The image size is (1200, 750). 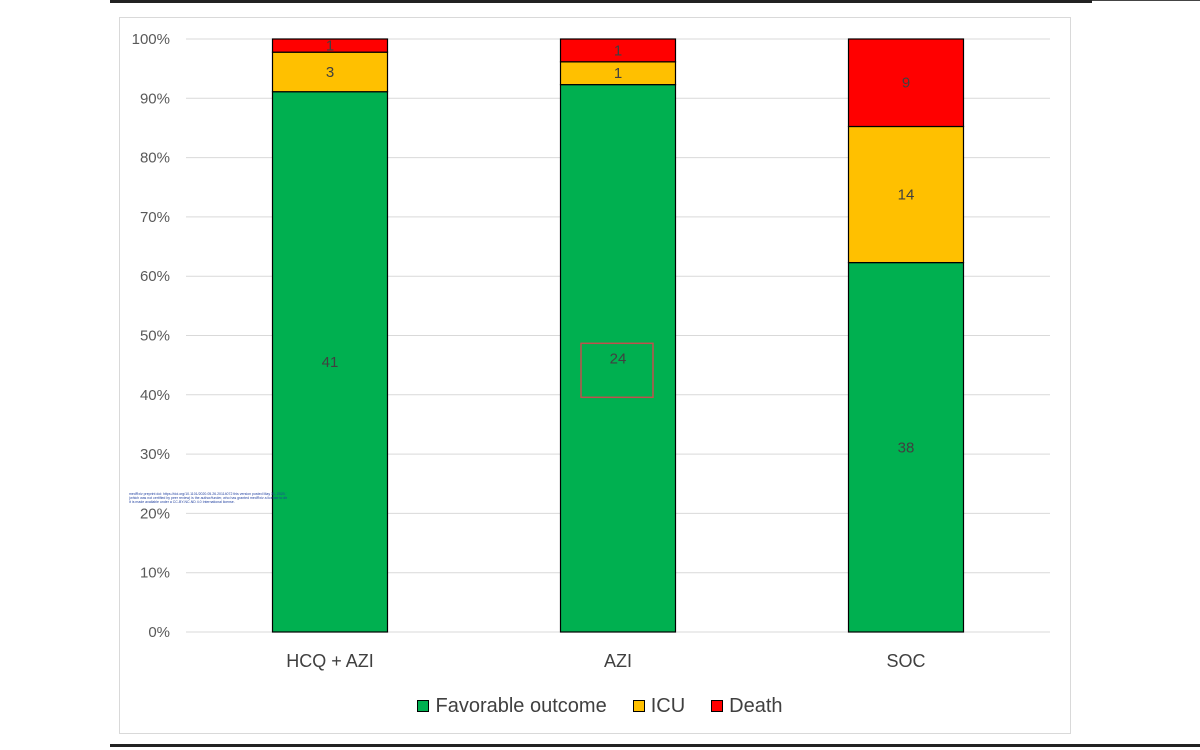 I want to click on legend-swatch-icu, so click(x=638, y=706).